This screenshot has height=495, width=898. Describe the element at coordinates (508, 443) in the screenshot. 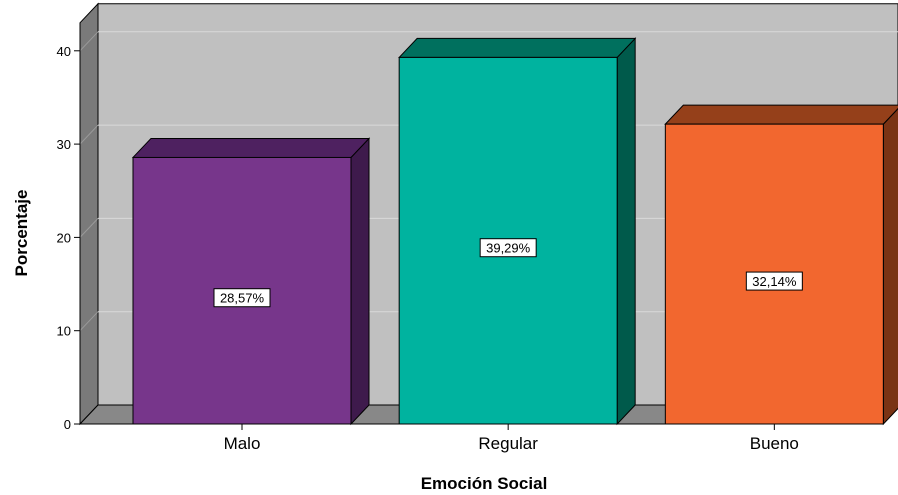

I see `x-tick-label: Regular` at that location.